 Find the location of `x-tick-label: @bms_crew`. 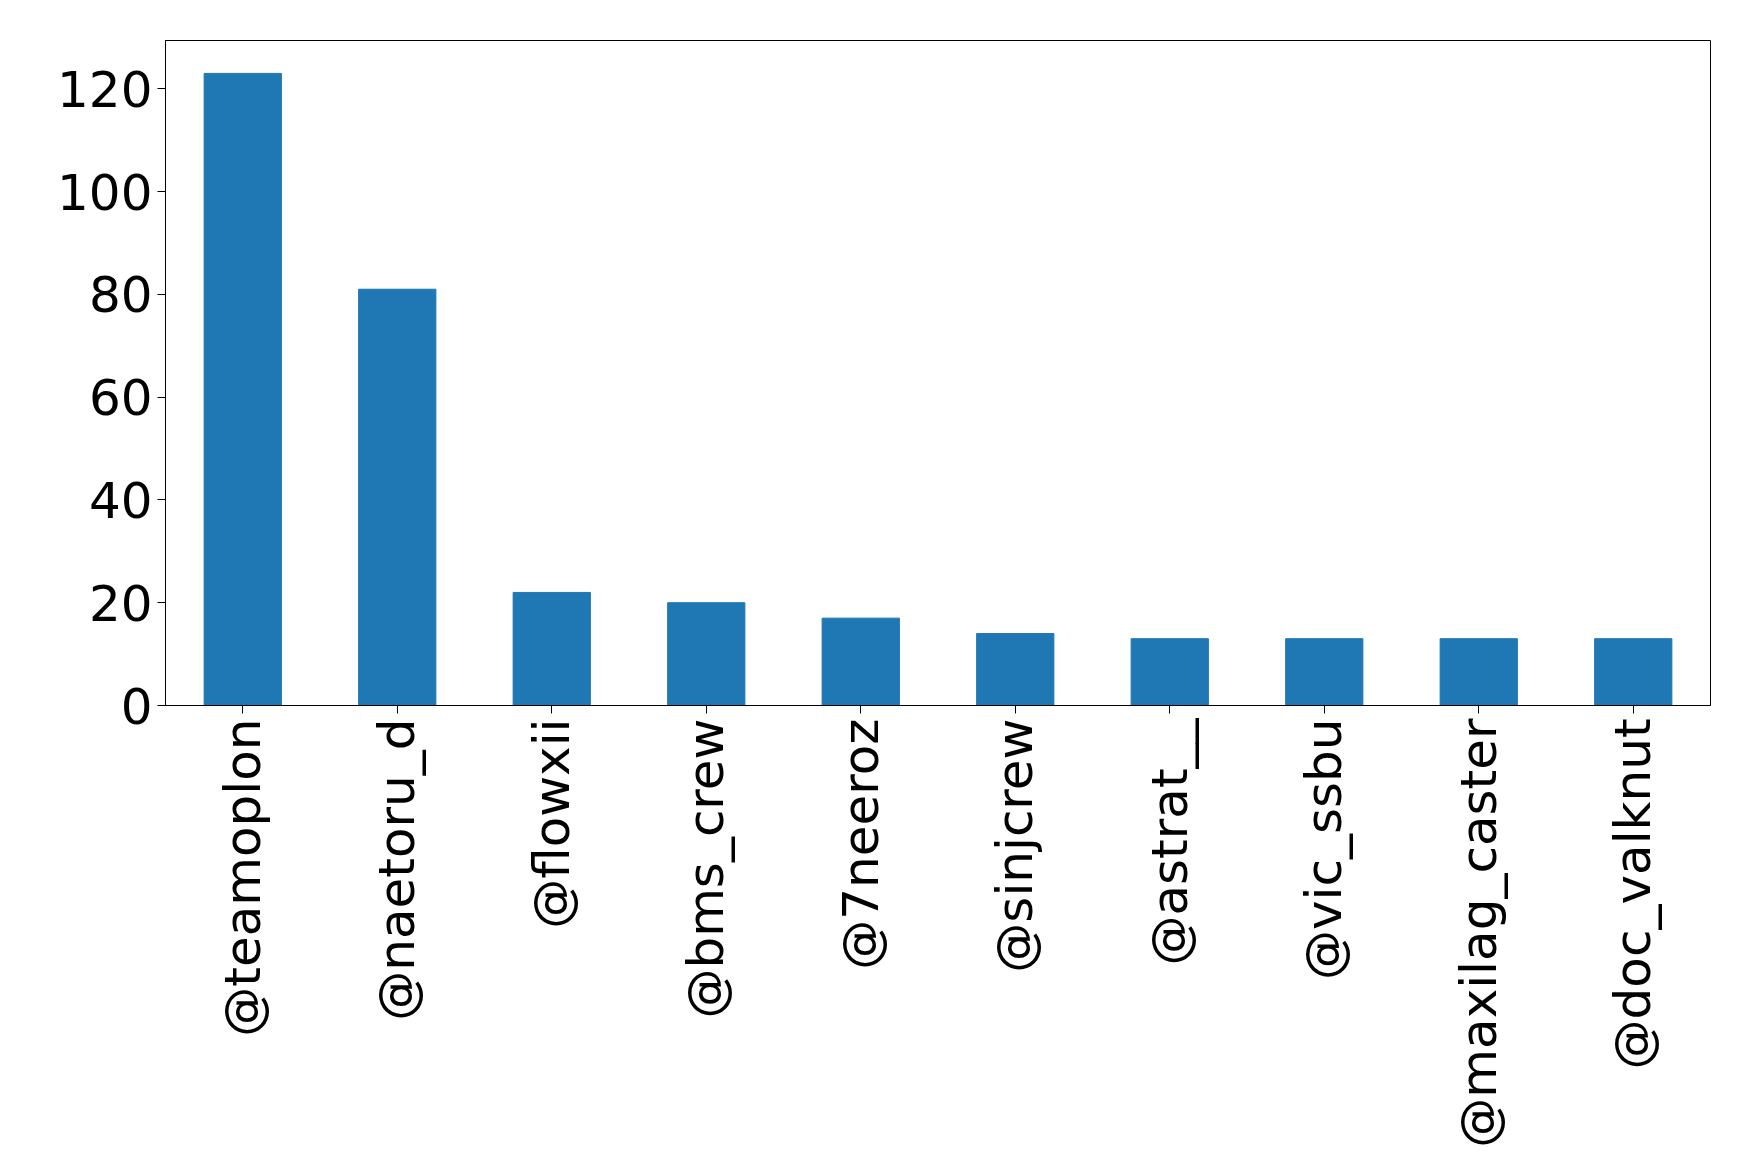

x-tick-label: @bms_crew is located at coordinates (706, 868).